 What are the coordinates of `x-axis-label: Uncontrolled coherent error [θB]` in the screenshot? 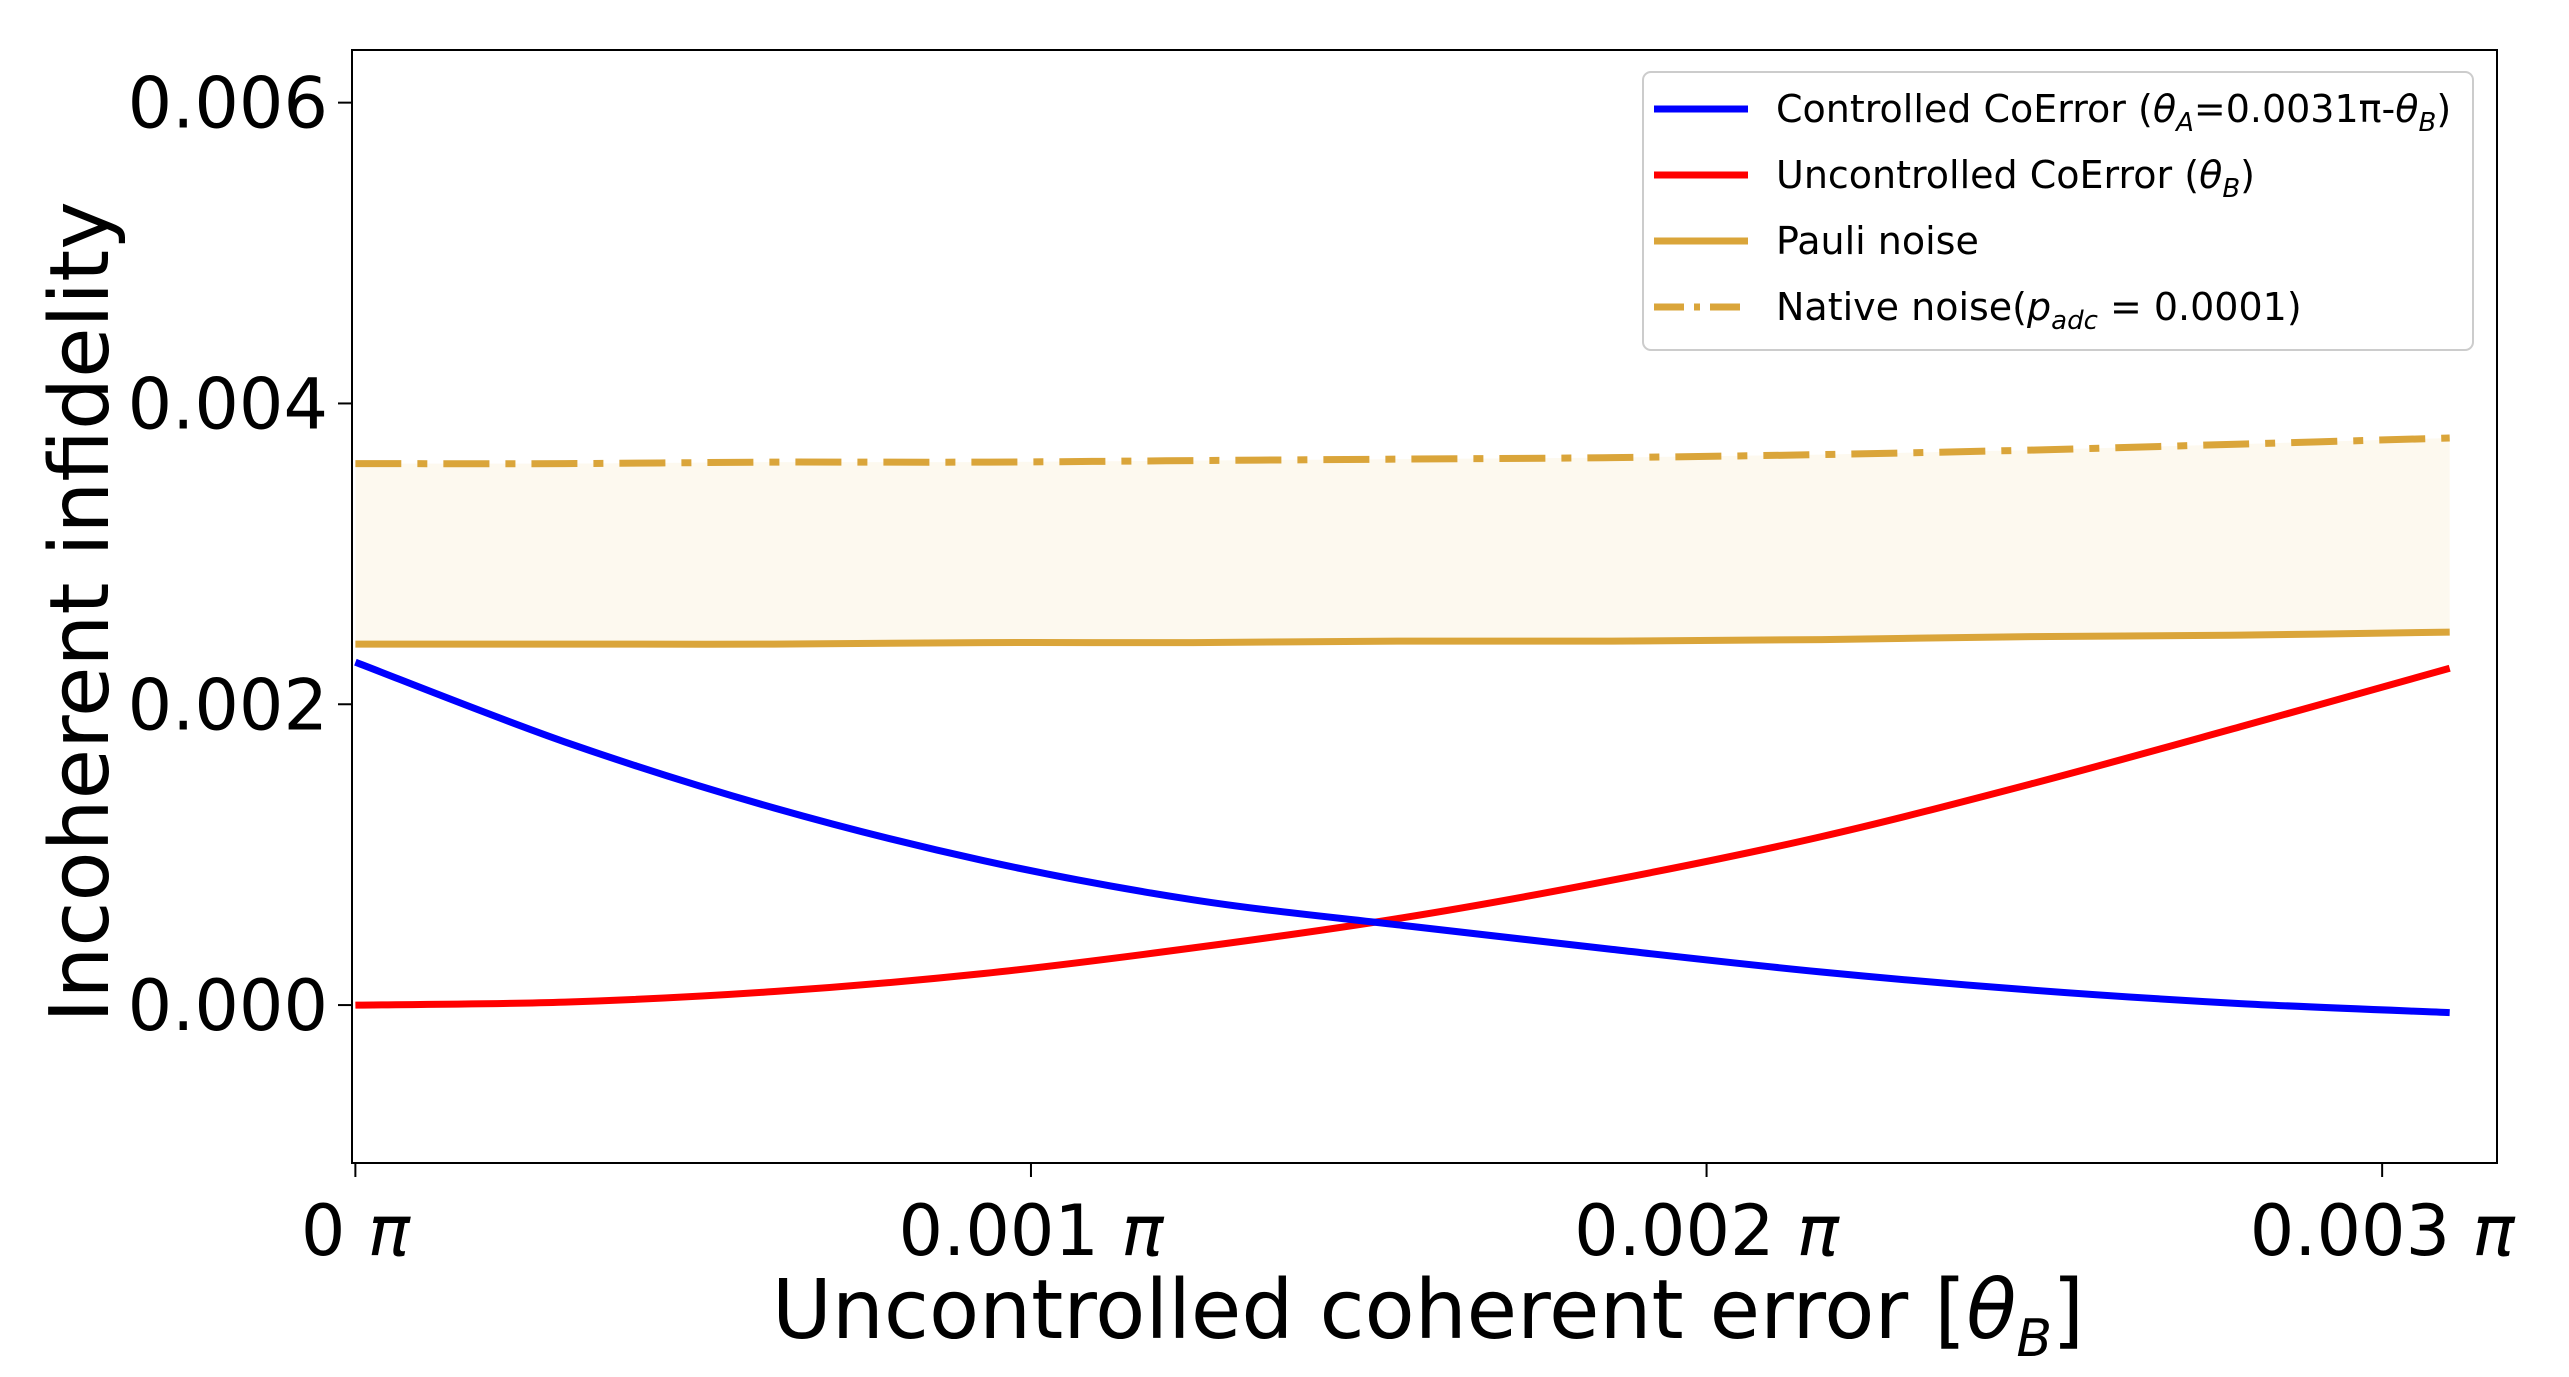 It's located at (1428, 1316).